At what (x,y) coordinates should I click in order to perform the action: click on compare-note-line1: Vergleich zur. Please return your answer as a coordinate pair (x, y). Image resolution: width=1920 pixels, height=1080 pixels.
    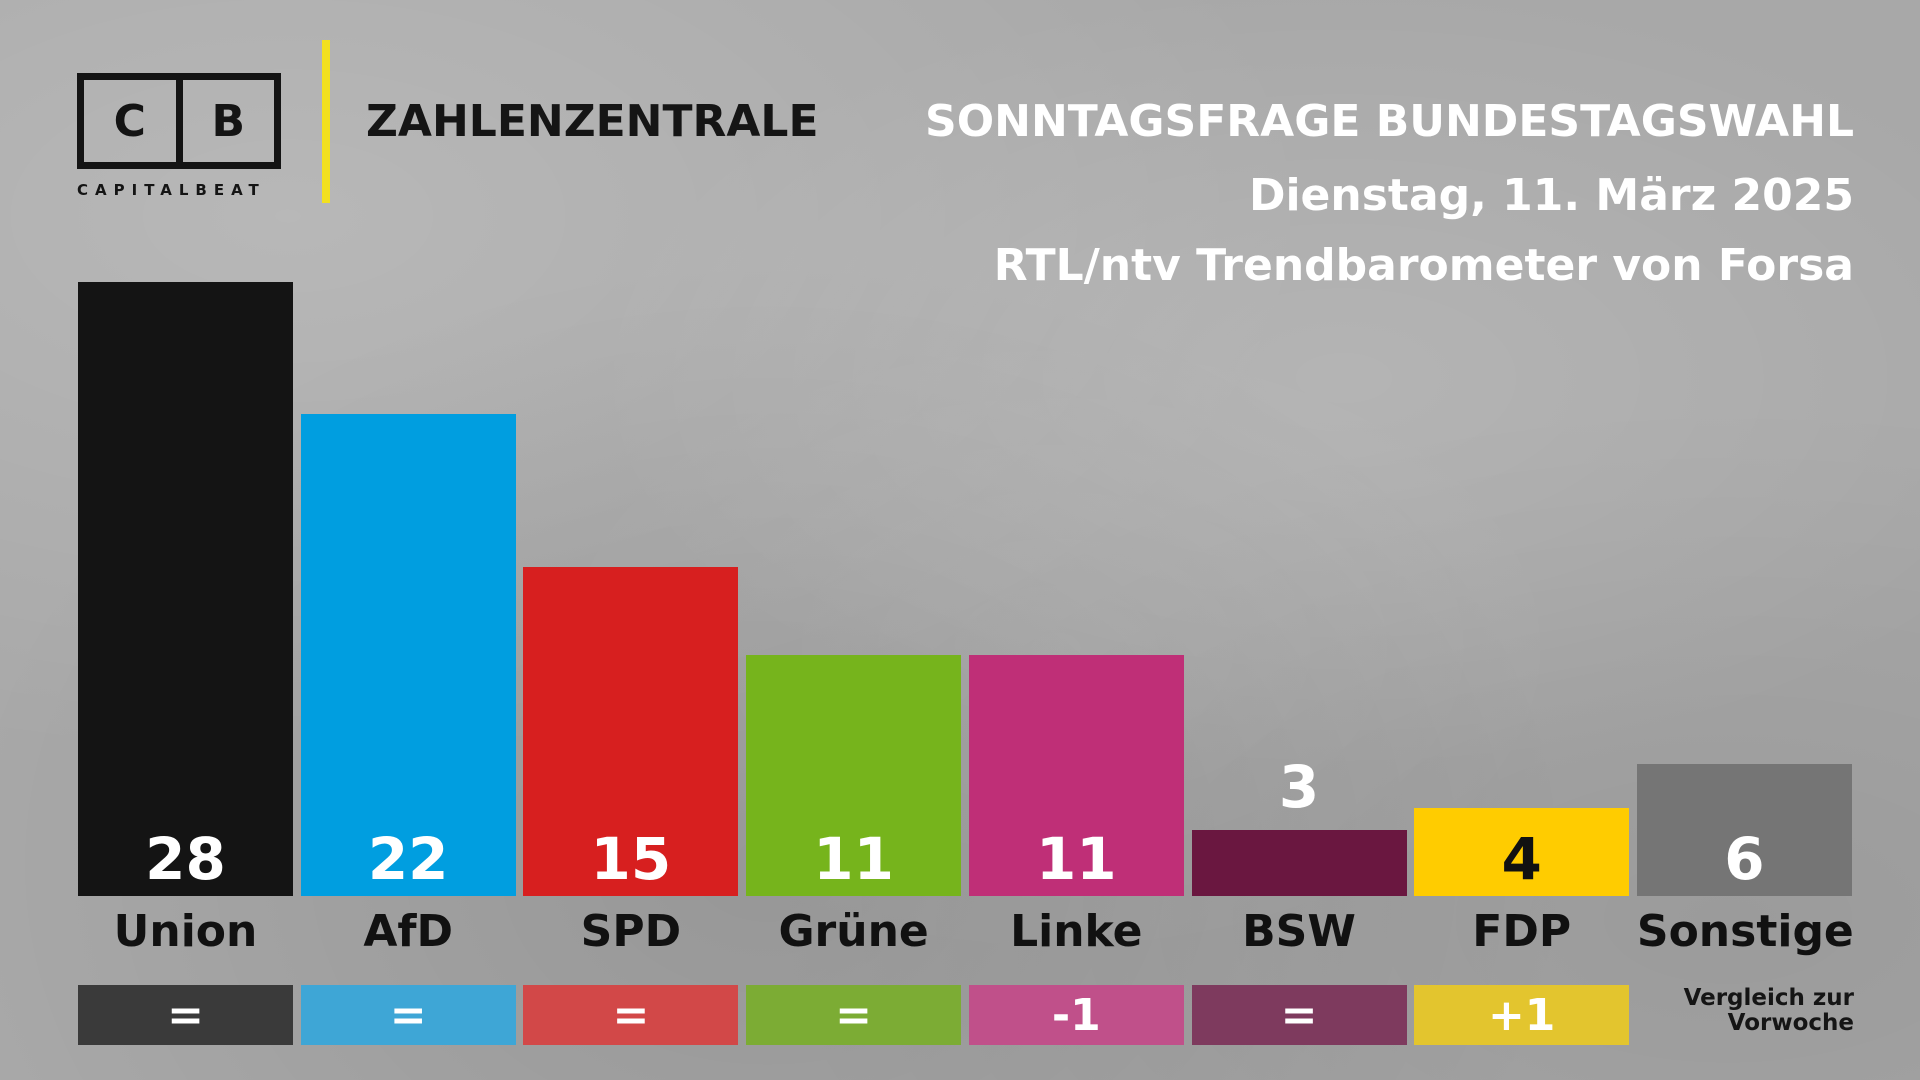
    Looking at the image, I should click on (1768, 998).